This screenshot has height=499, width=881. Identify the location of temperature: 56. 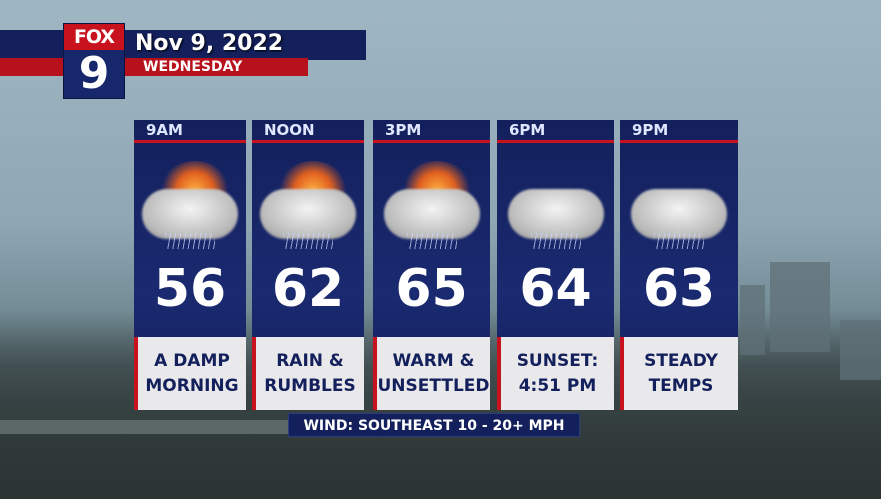
(190, 289).